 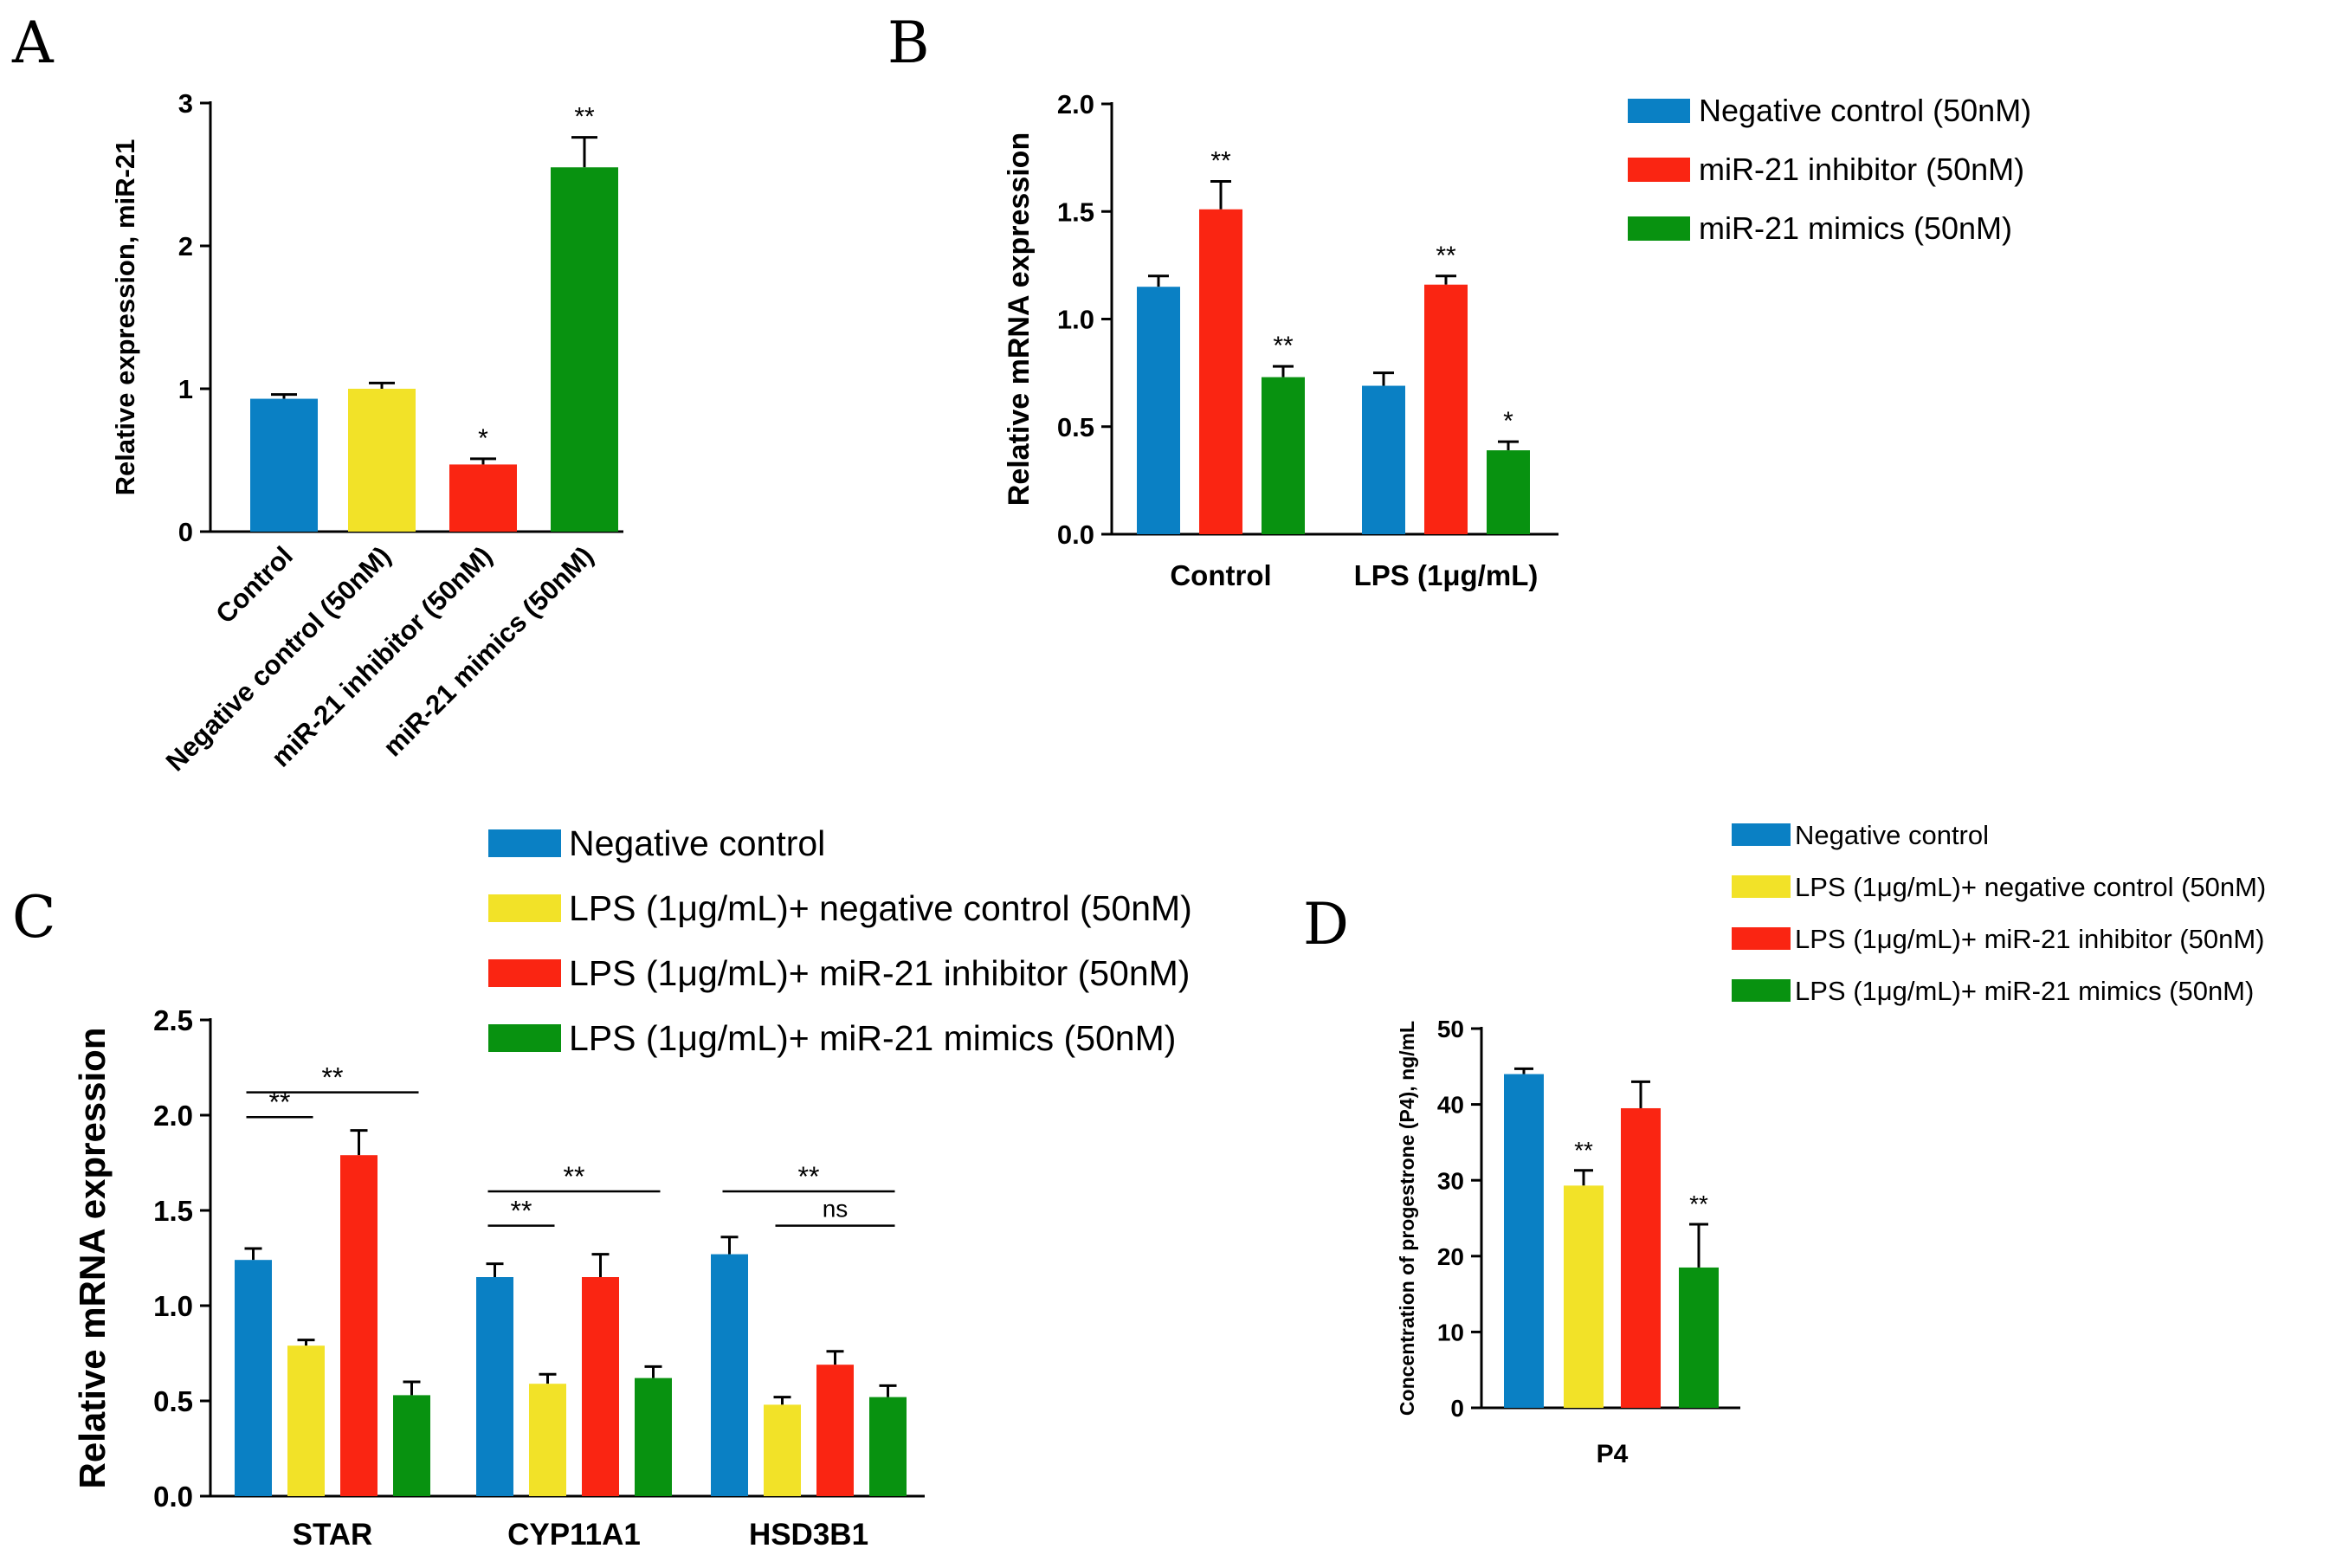 I want to click on panel-c-y-tick-label: 1.5, so click(x=173, y=1211).